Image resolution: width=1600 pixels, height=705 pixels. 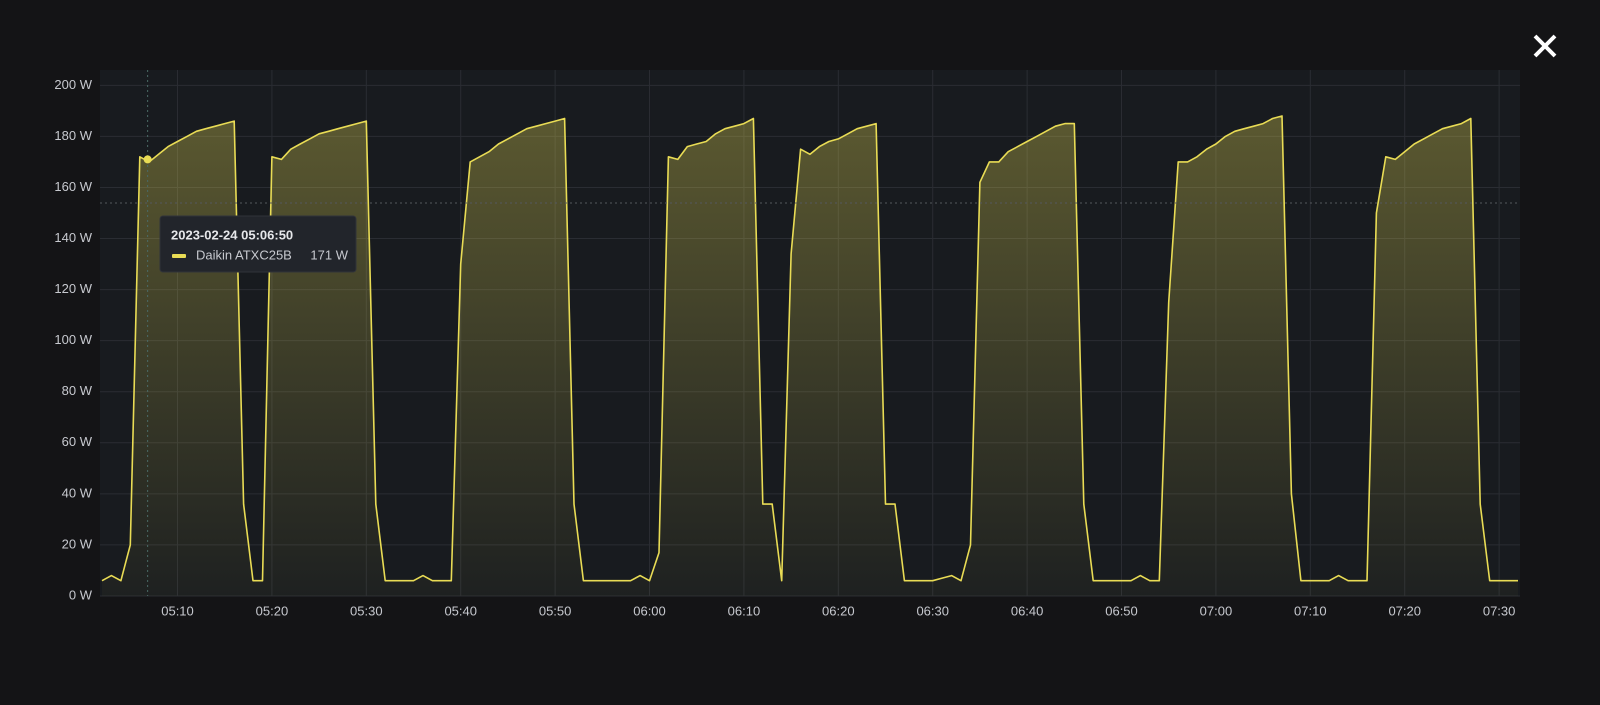 What do you see at coordinates (77, 543) in the screenshot?
I see `y-tick-label: 20 W` at bounding box center [77, 543].